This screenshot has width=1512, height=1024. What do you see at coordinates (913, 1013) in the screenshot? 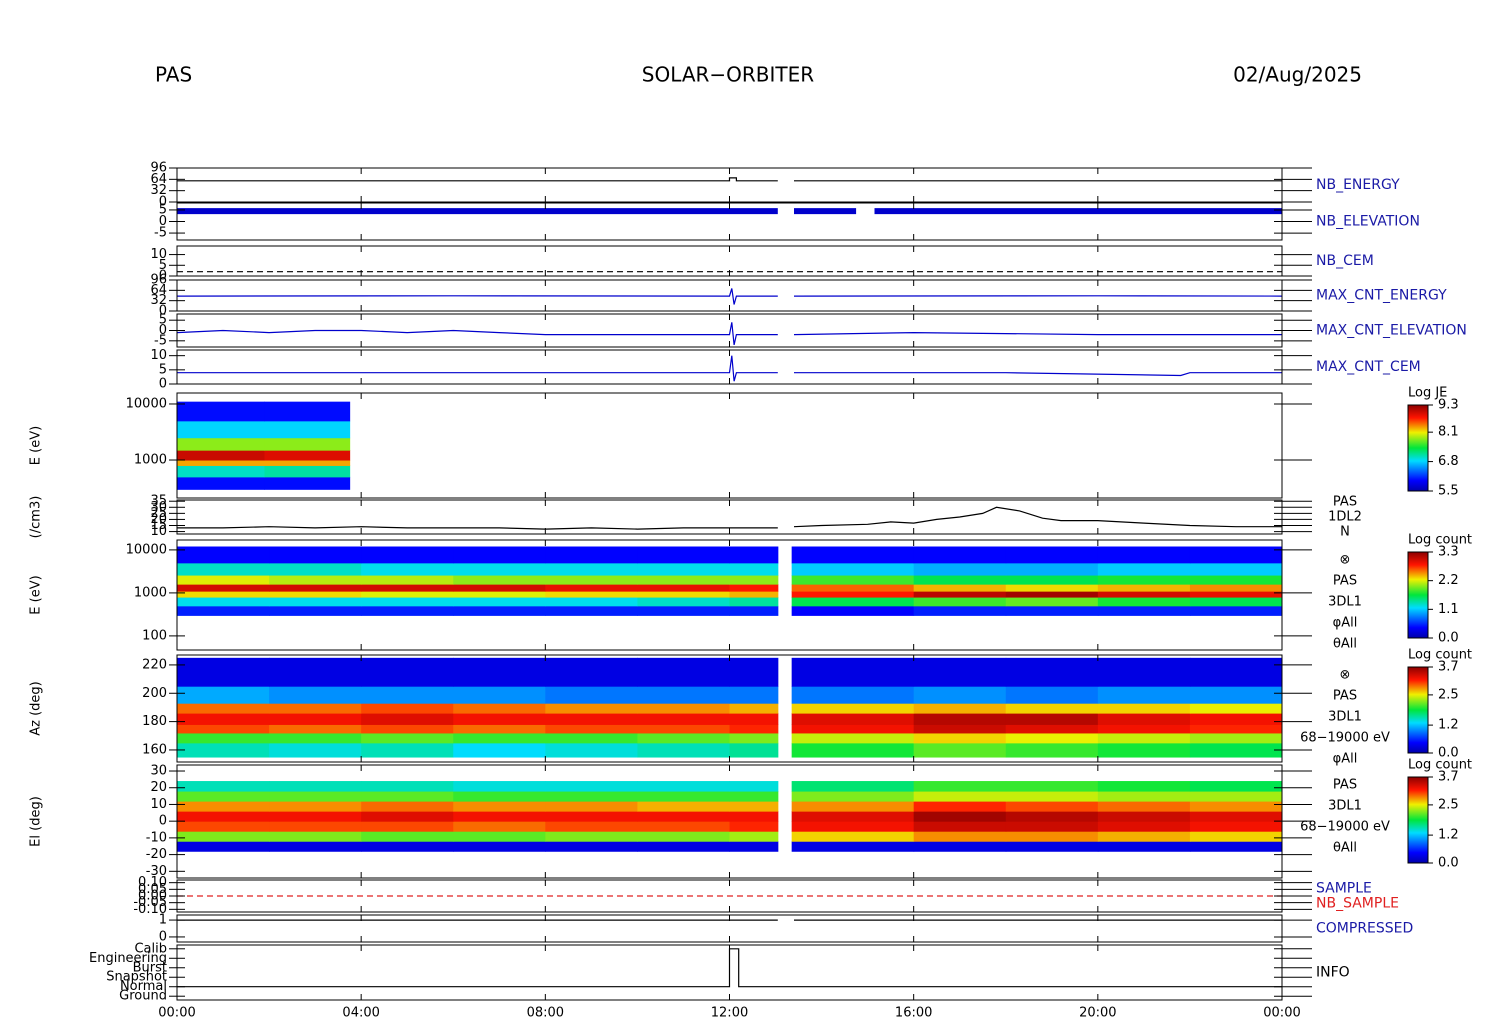
I see `x-tick-label: 16:00` at bounding box center [913, 1013].